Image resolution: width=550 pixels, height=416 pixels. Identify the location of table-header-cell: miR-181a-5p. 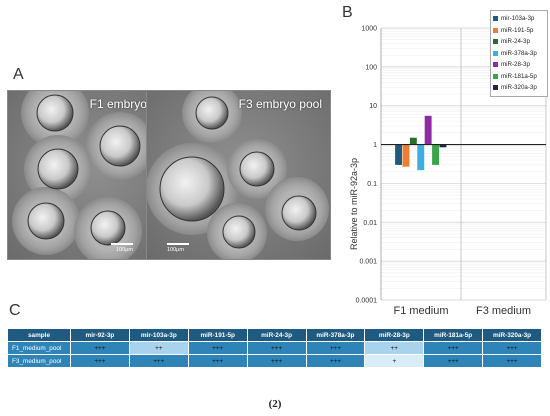
(453, 335).